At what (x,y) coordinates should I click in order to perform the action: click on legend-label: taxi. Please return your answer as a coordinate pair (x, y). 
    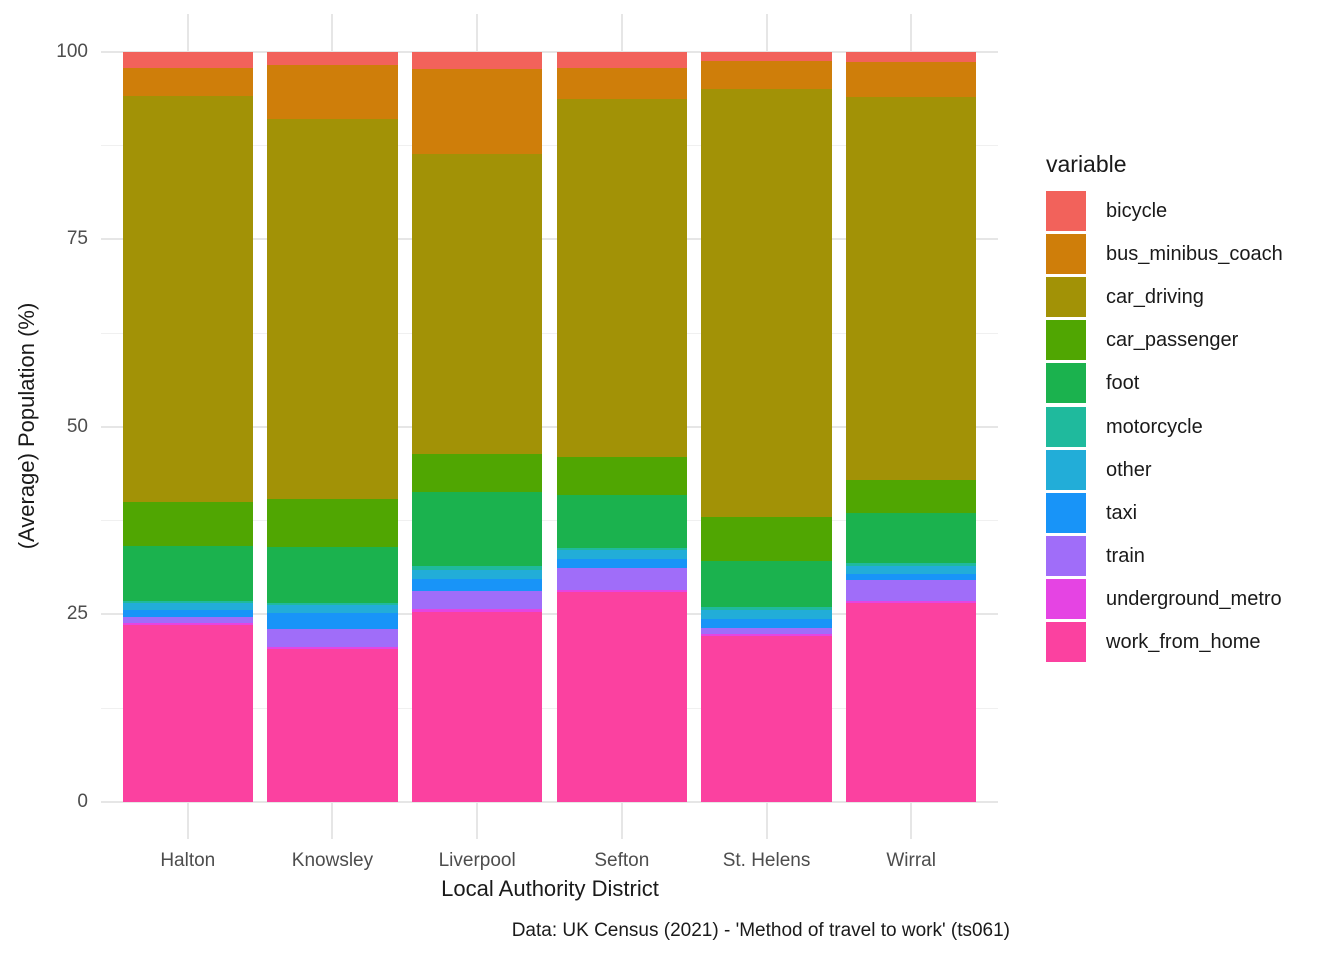
    Looking at the image, I should click on (1122, 512).